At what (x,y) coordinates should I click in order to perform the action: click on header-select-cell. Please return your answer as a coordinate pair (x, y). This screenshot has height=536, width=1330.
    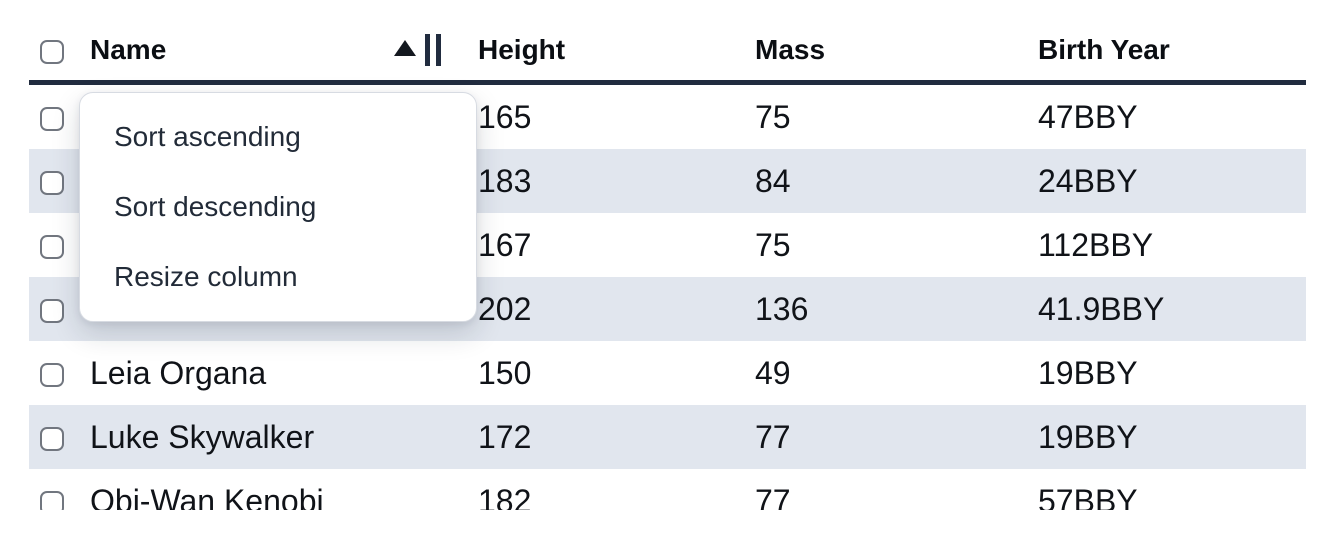
    Looking at the image, I should click on (53, 50).